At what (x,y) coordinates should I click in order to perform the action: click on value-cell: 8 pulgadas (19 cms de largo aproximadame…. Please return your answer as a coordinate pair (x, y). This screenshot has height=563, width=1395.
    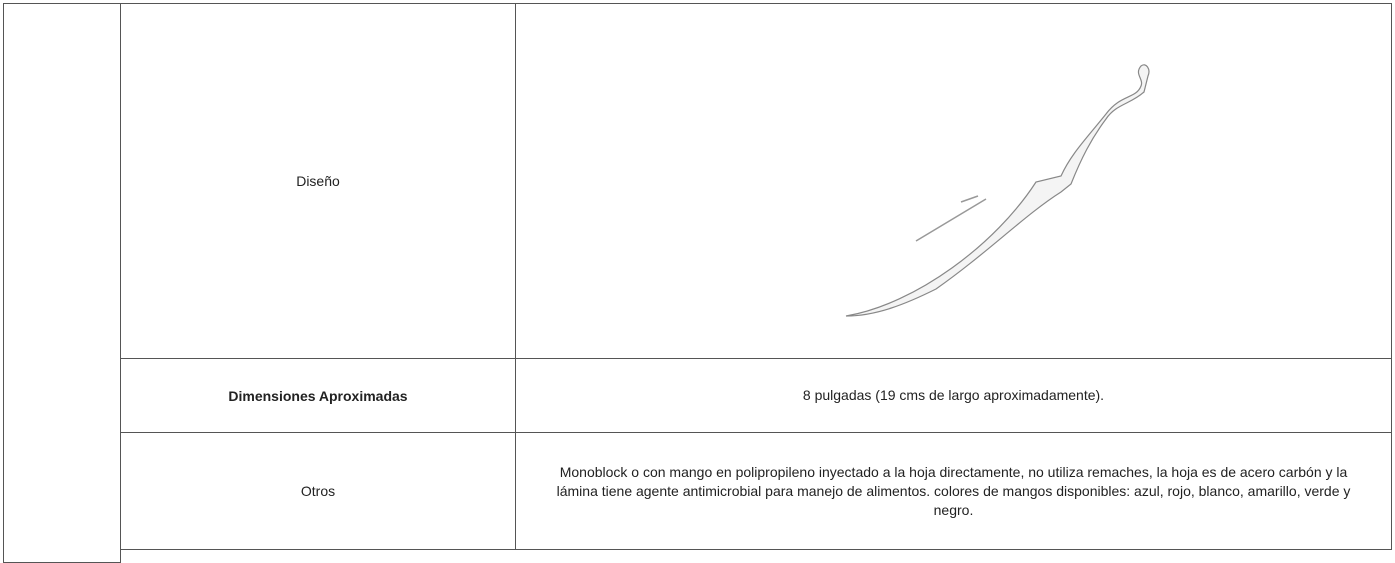
    Looking at the image, I should click on (953, 395).